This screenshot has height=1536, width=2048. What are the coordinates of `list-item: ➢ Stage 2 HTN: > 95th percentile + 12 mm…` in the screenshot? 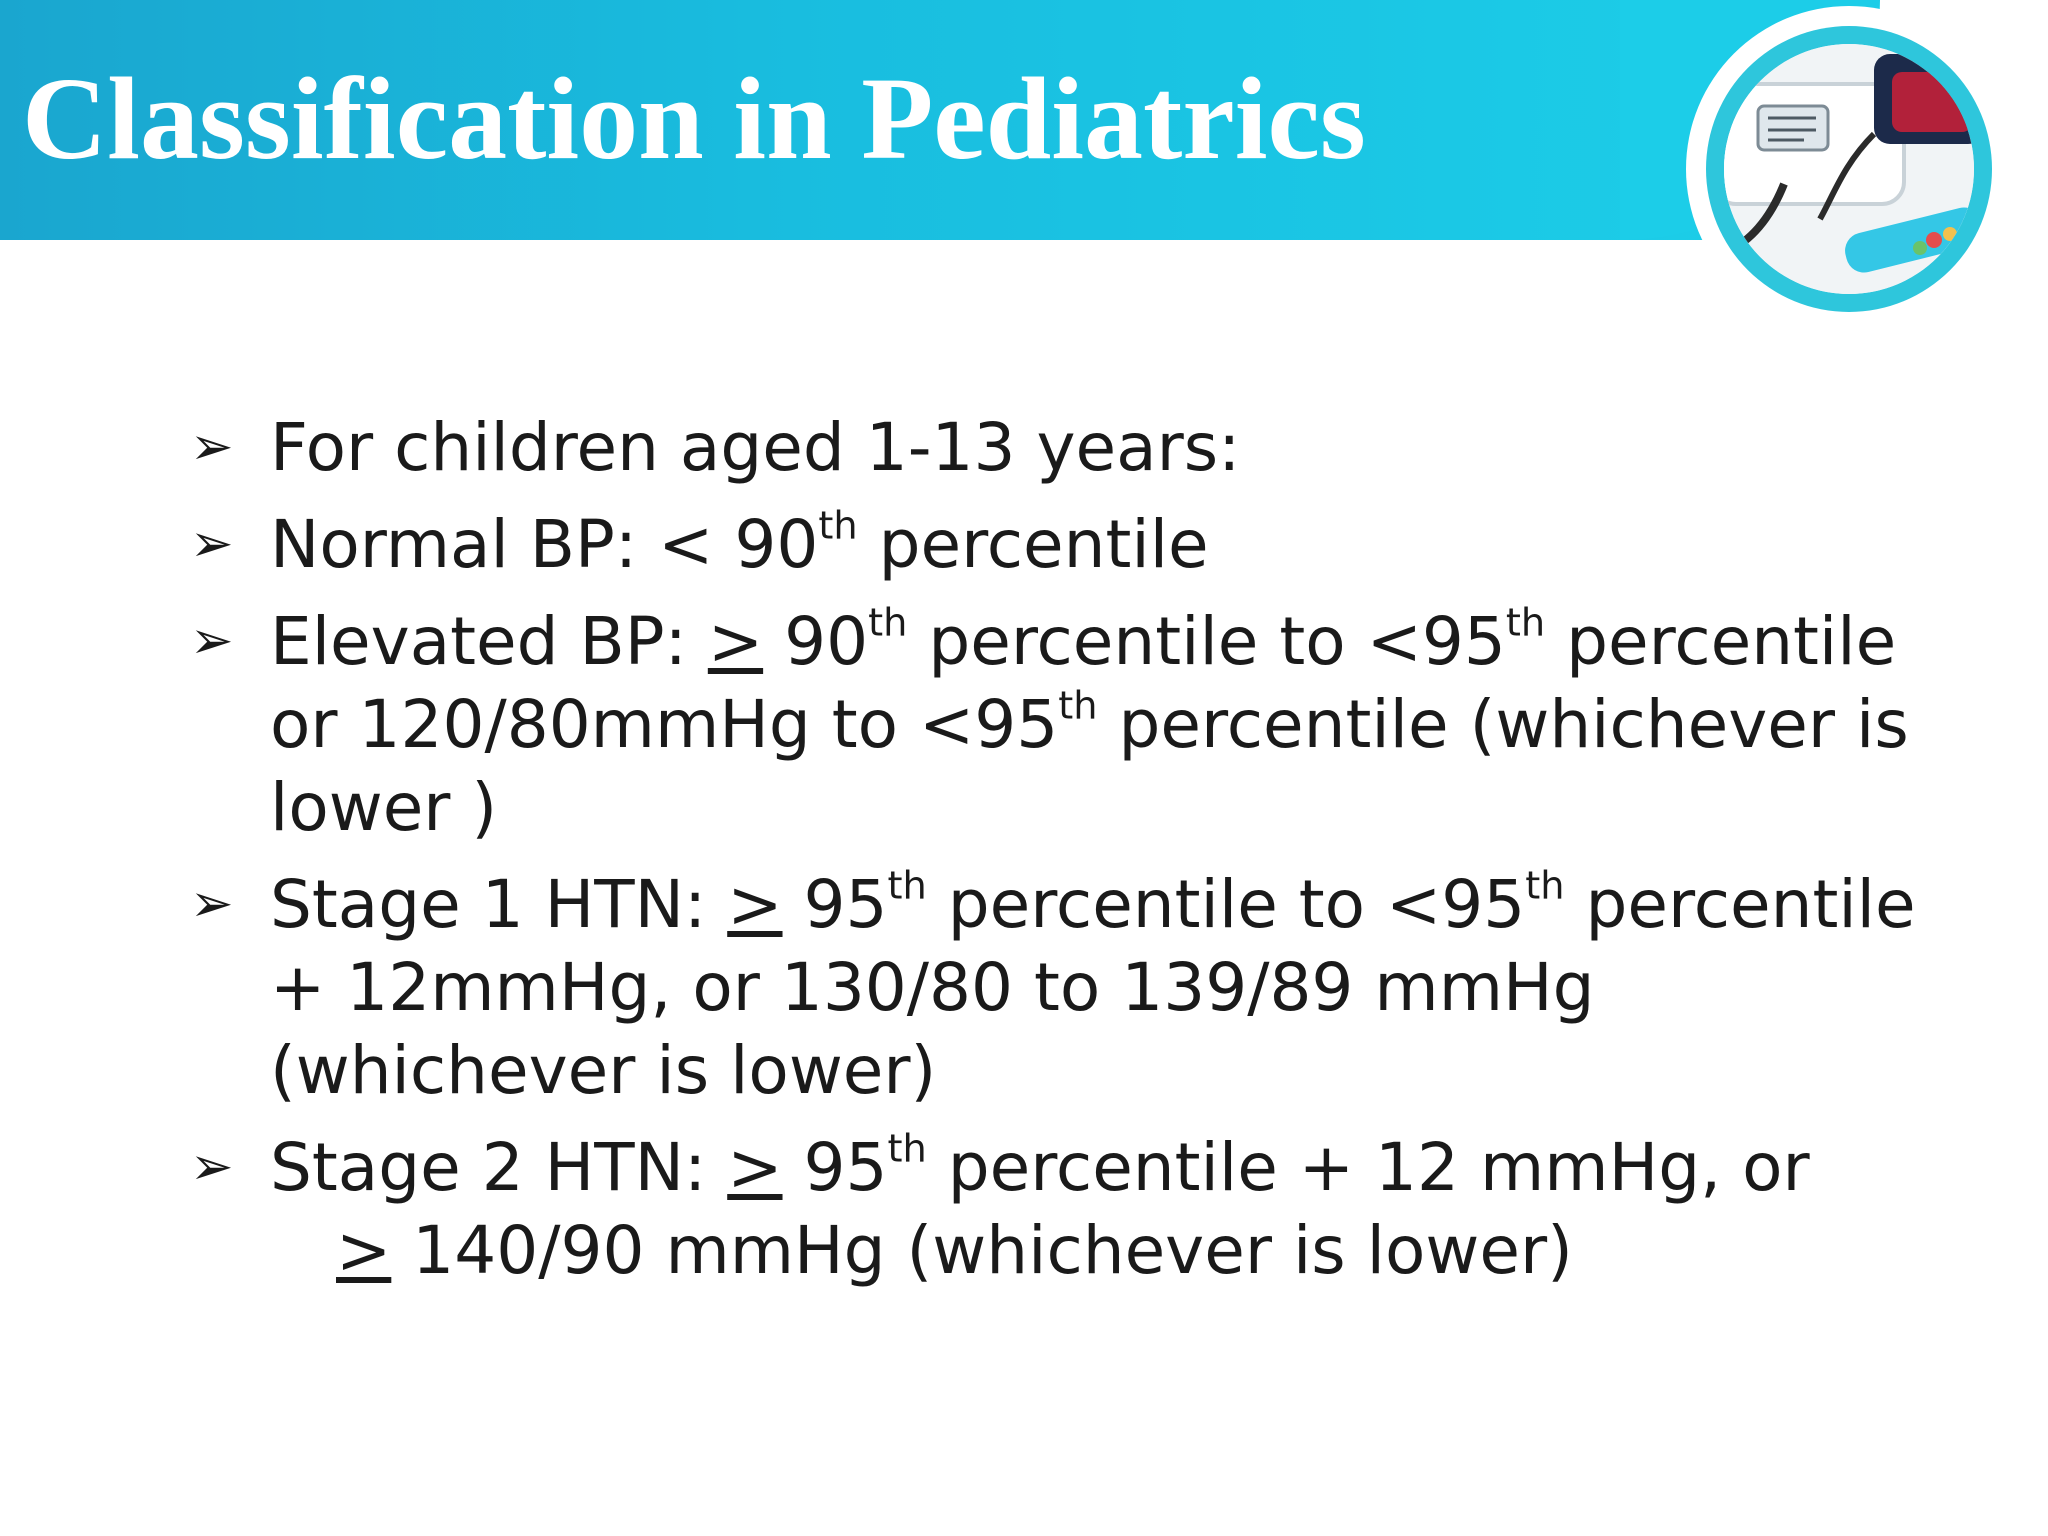 It's located at (1060, 1209).